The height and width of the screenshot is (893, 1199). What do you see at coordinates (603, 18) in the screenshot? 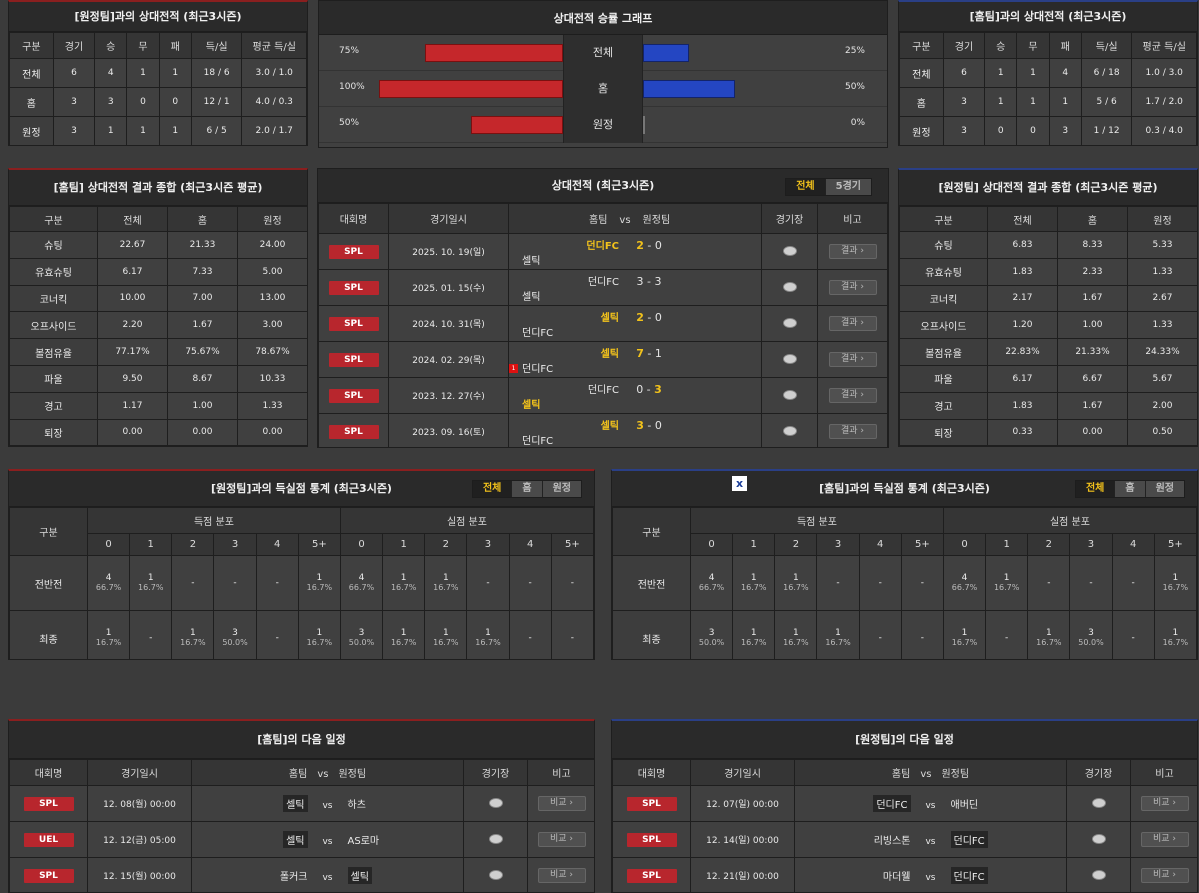
I see `panel-title: 상대전적 승률 그래프` at bounding box center [603, 18].